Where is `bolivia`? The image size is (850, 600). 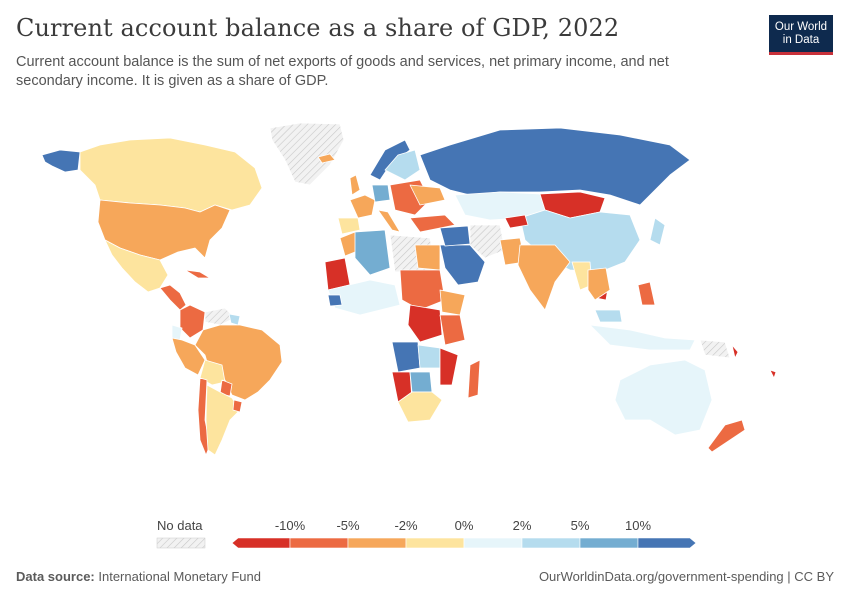 bolivia is located at coordinates (212, 372).